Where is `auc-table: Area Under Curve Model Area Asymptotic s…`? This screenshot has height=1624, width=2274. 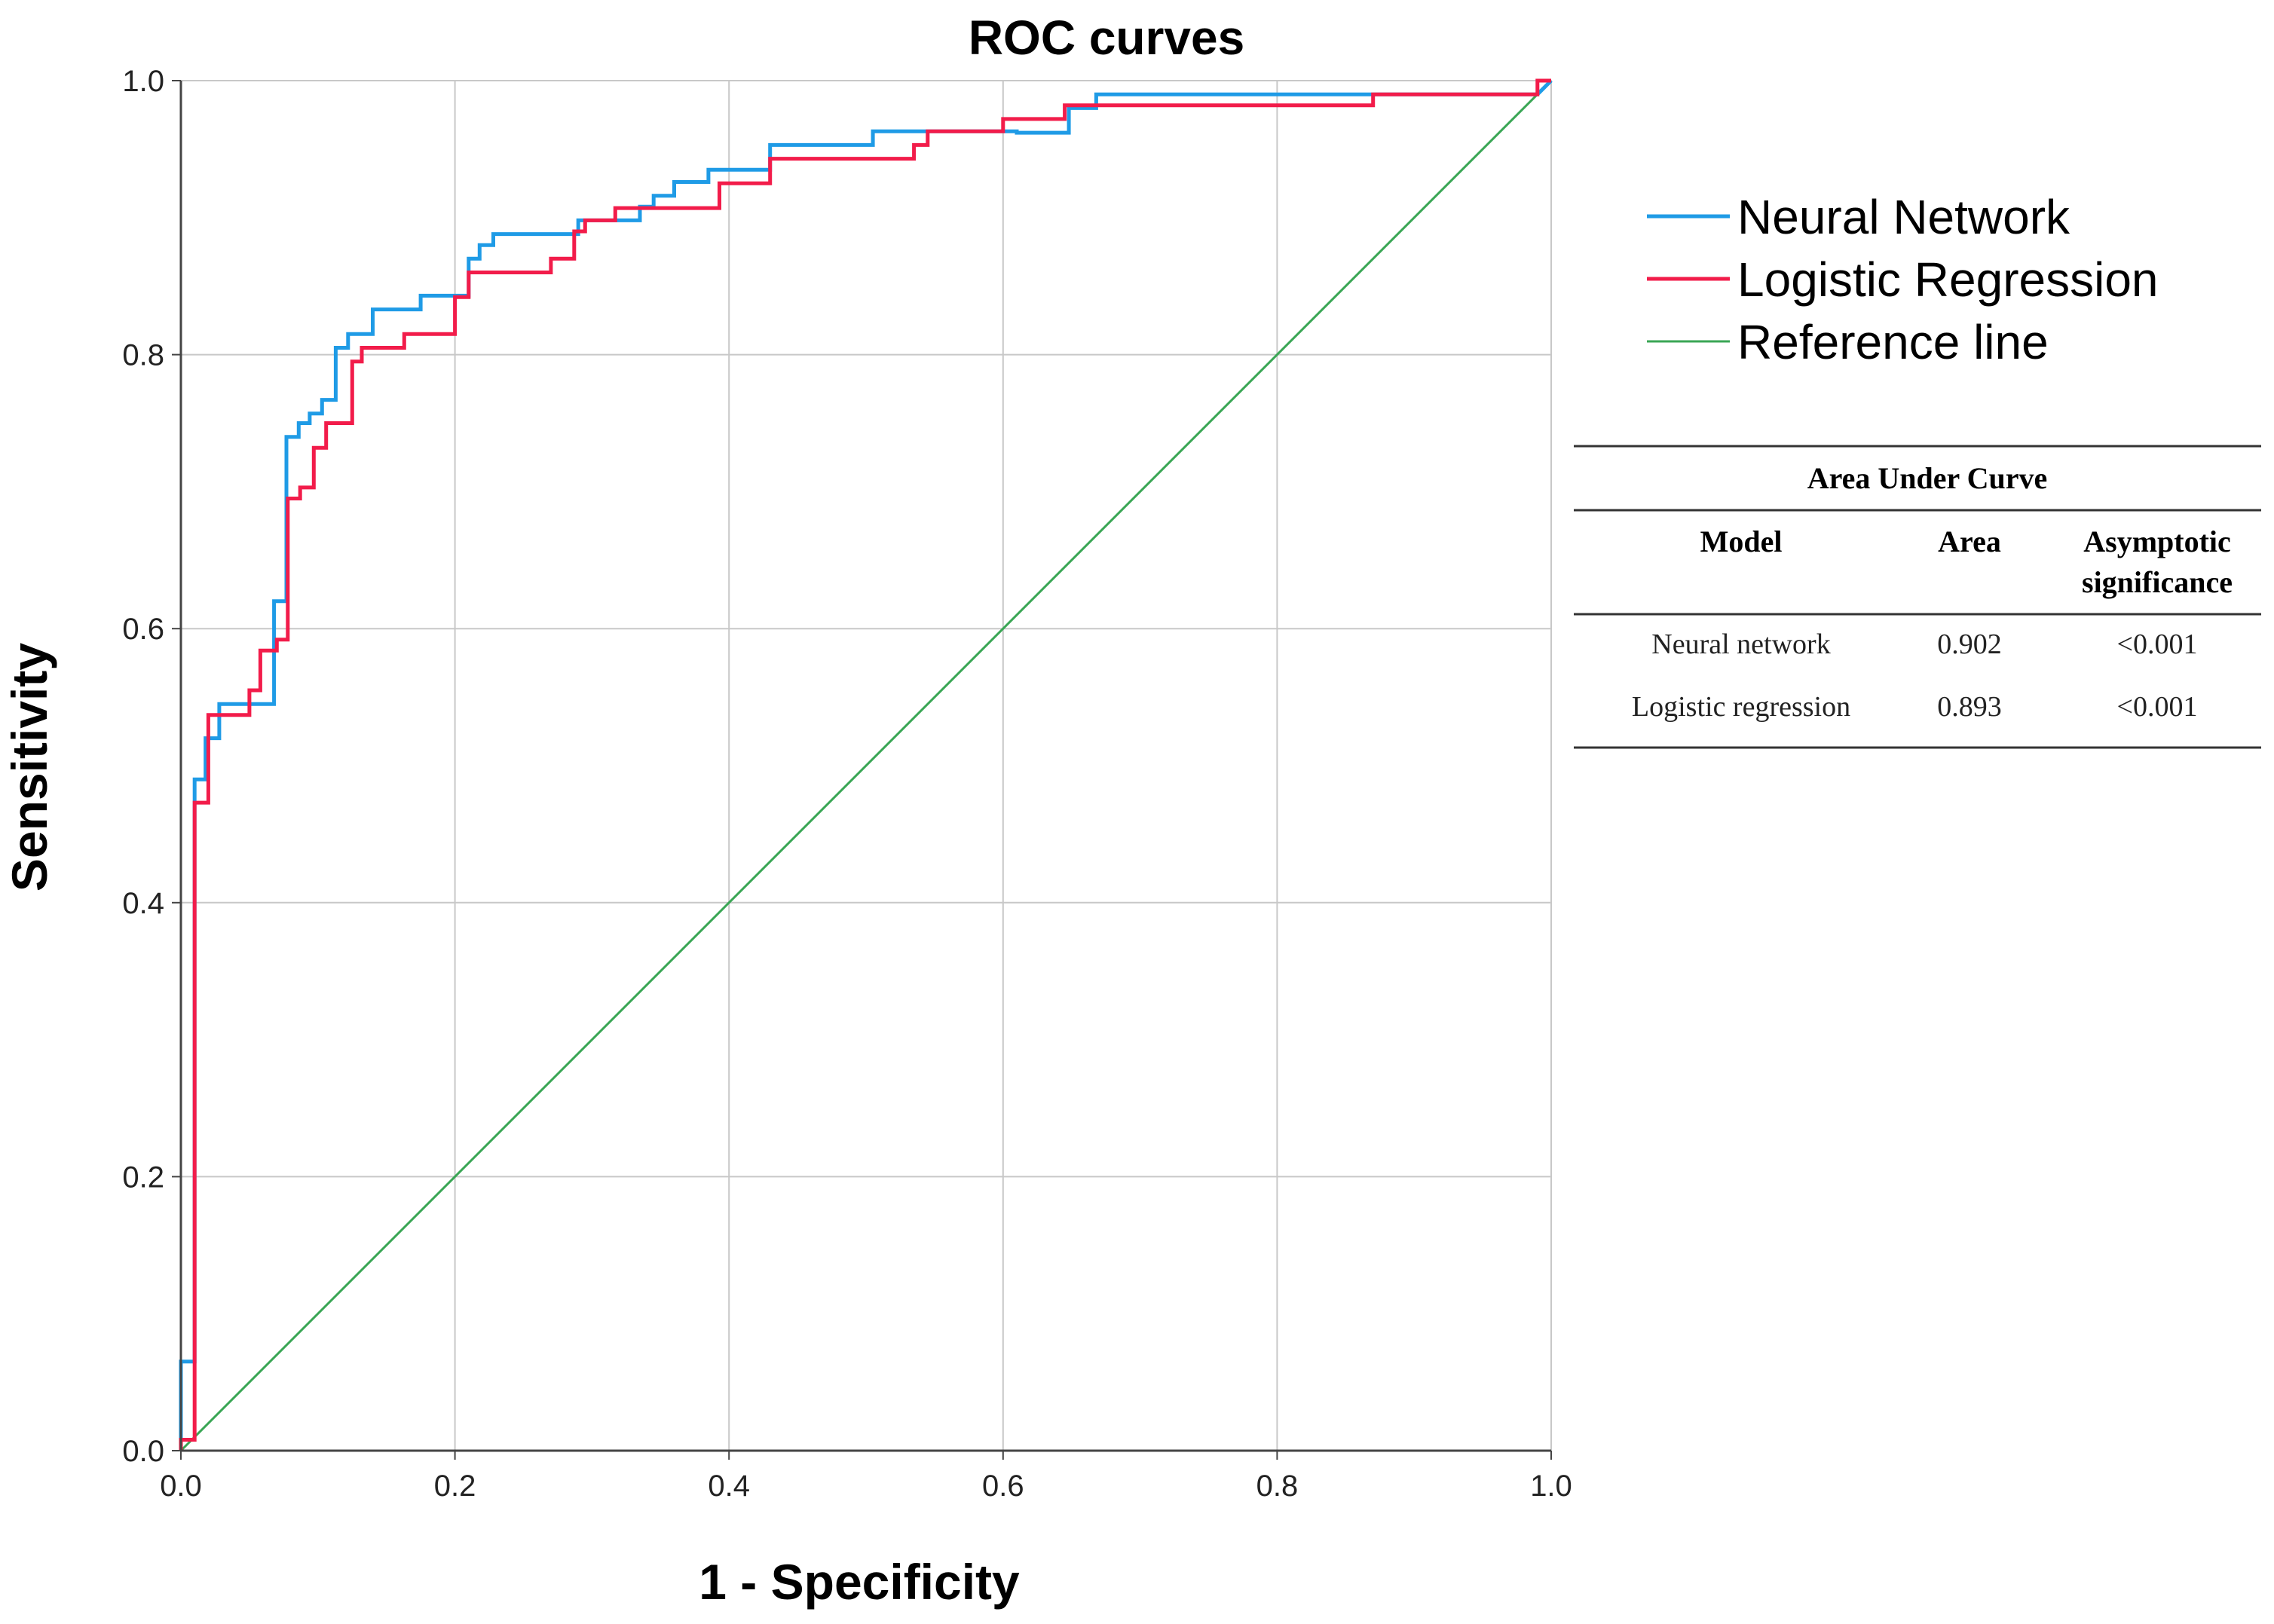 auc-table: Area Under Curve Model Area Asymptotic s… is located at coordinates (1917, 597).